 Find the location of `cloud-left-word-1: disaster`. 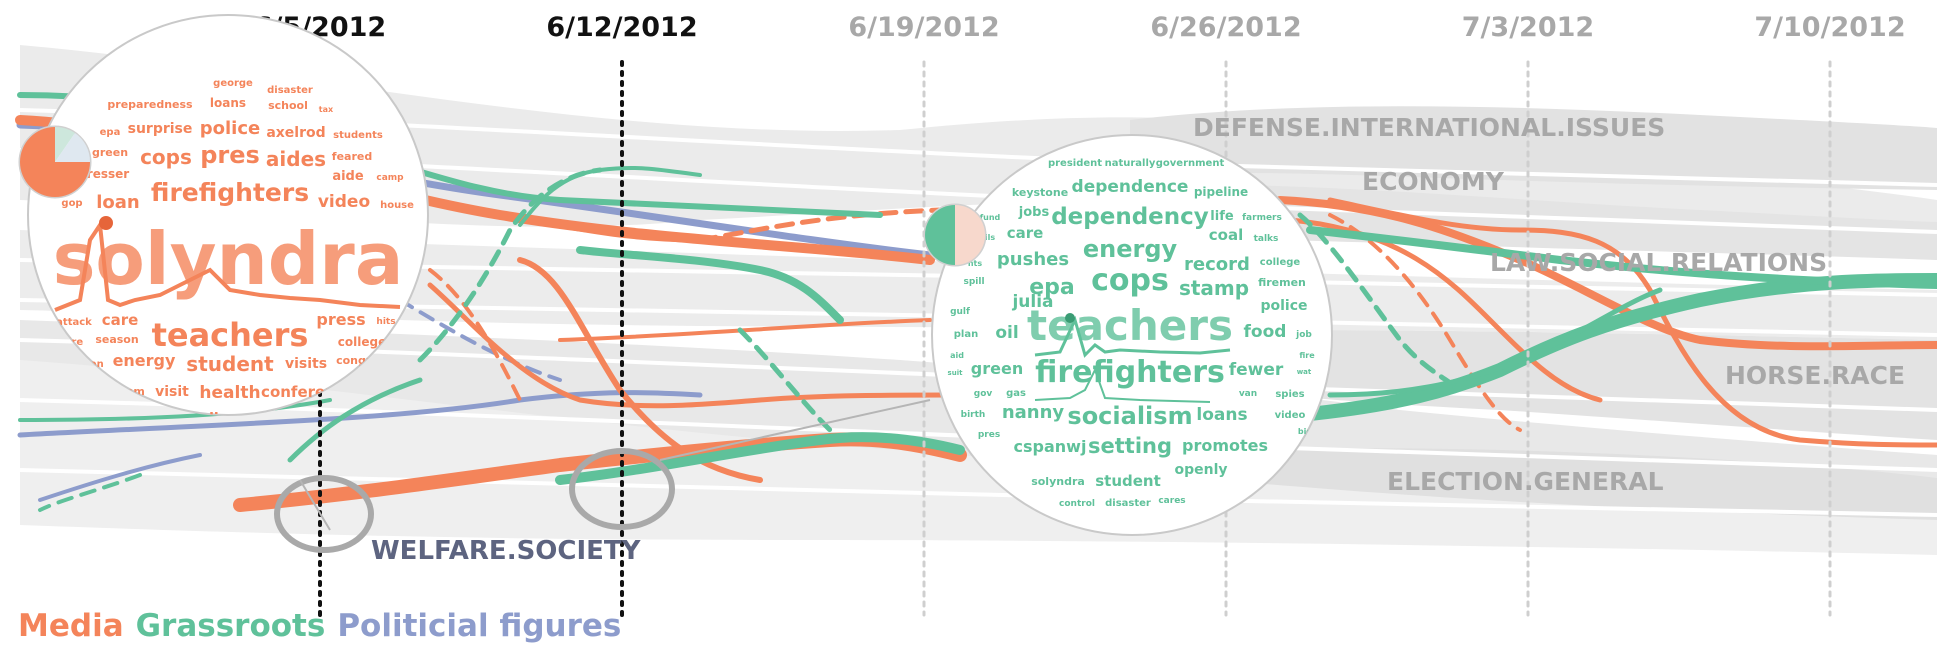

cloud-left-word-1: disaster is located at coordinates (290, 90).